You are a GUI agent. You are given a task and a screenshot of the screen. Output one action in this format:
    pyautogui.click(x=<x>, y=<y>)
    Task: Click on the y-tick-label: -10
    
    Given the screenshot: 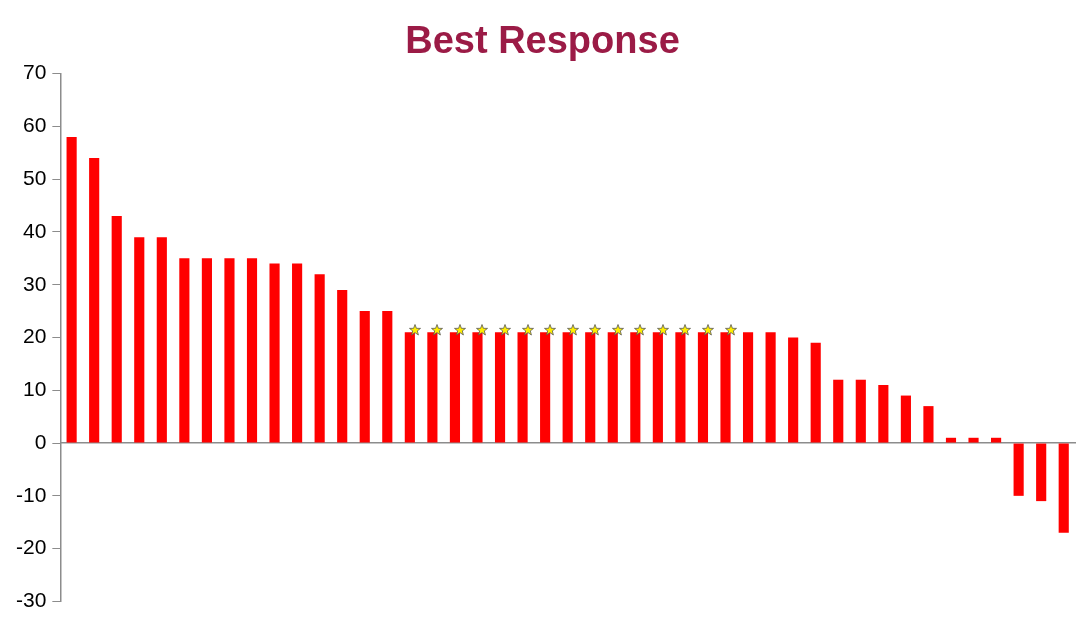 What is the action you would take?
    pyautogui.click(x=31, y=494)
    